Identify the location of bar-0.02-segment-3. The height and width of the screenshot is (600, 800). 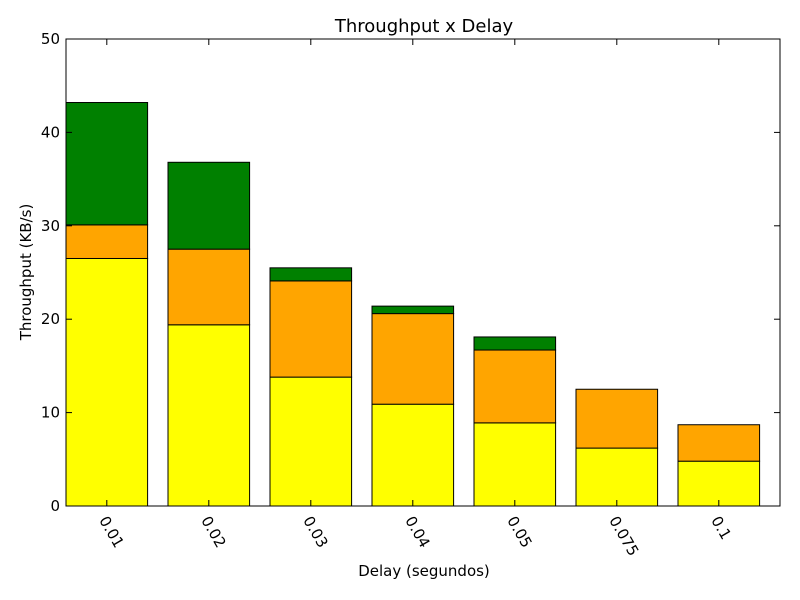
(209, 205).